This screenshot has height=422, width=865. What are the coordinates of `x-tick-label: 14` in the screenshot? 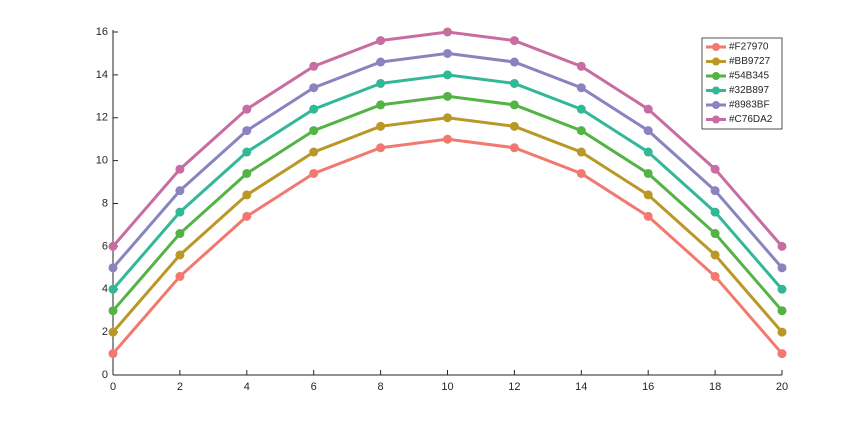 It's located at (581, 387).